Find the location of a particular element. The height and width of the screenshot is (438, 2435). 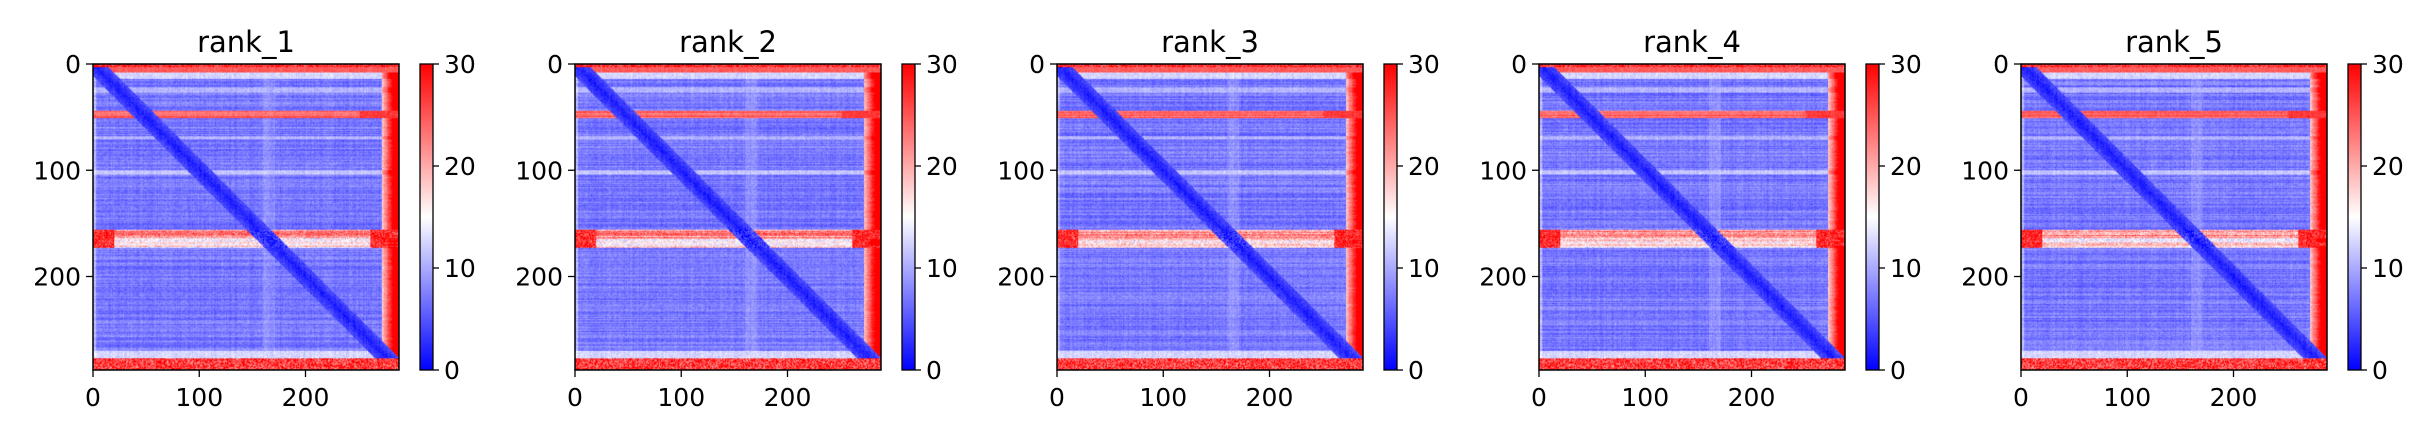

panel-title: rank_2 is located at coordinates (728, 42).